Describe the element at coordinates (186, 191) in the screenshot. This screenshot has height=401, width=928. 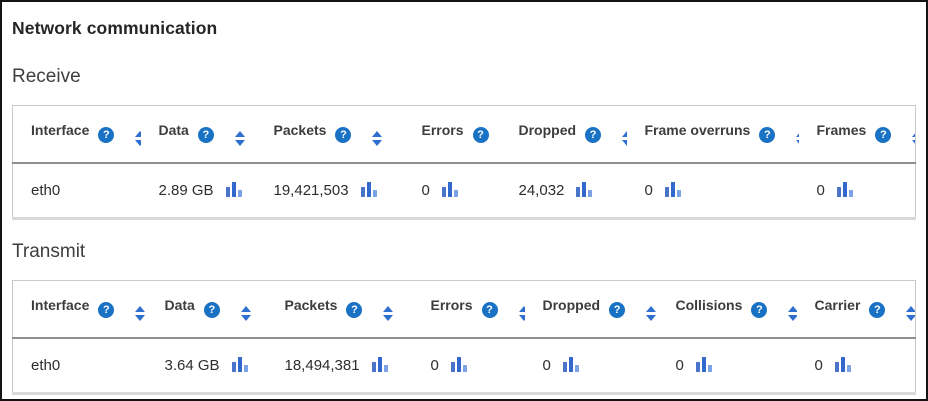
I see `cell-value: 2.89 GB` at that location.